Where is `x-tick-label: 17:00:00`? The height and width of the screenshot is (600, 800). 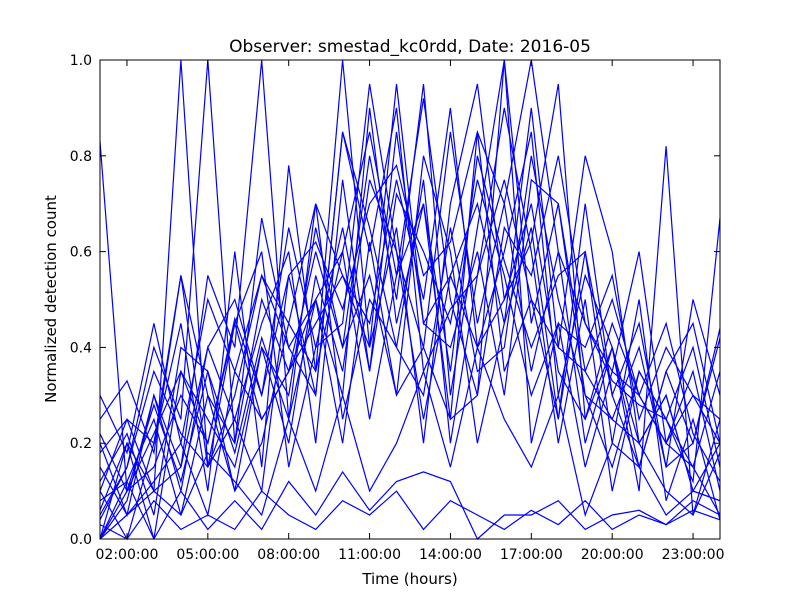
x-tick-label: 17:00:00 is located at coordinates (531, 555).